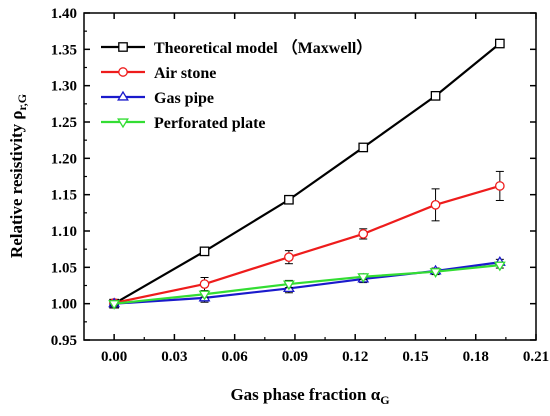  Describe the element at coordinates (64, 341) in the screenshot. I see `y-tick-label: 0.95` at that location.